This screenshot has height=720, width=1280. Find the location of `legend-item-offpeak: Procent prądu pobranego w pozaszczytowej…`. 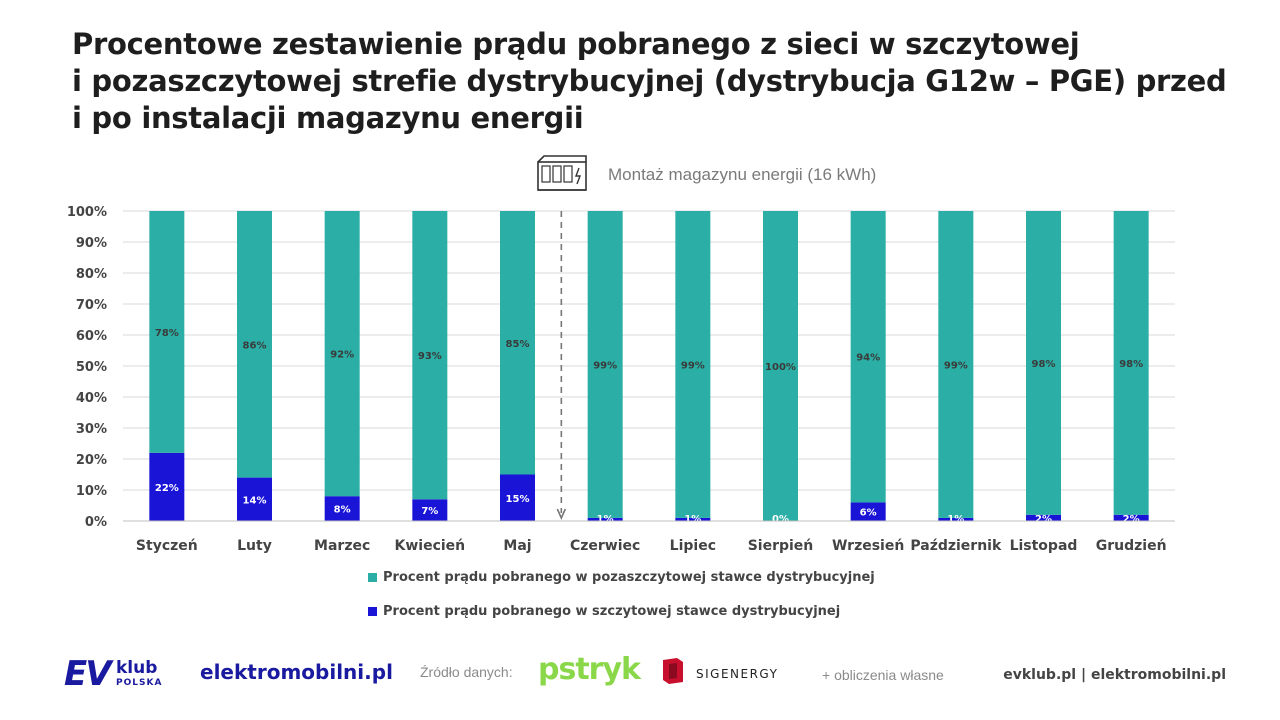

legend-item-offpeak: Procent prądu pobranego w pozaszczytowej… is located at coordinates (621, 577).